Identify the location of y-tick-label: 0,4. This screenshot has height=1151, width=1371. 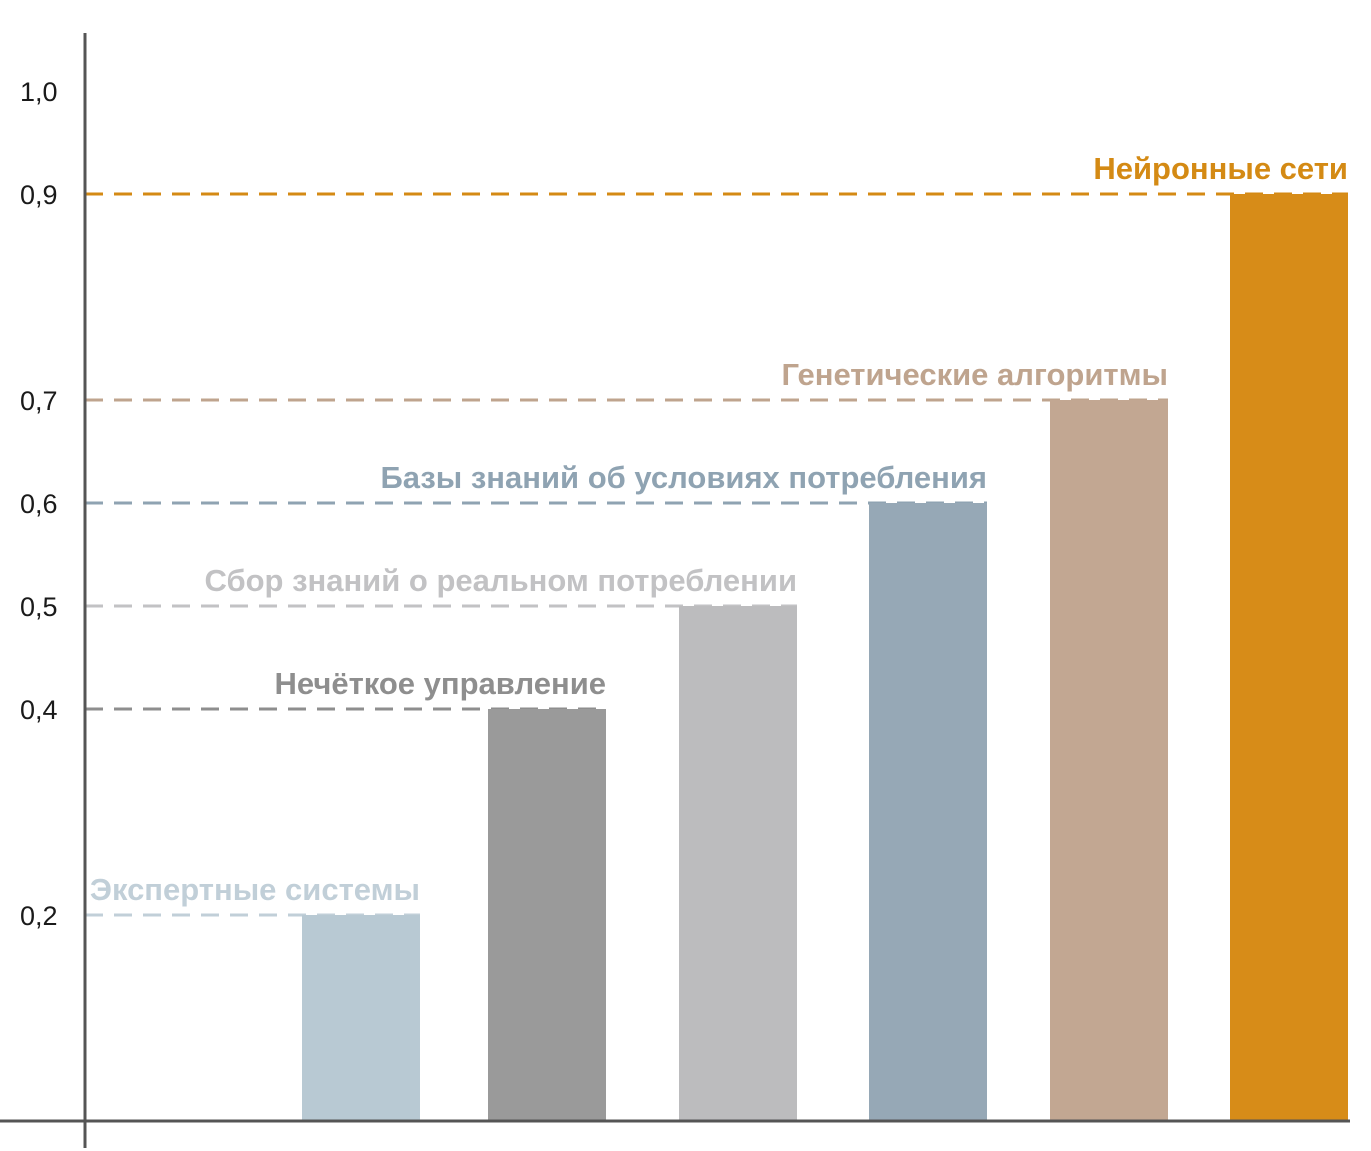
(39, 710).